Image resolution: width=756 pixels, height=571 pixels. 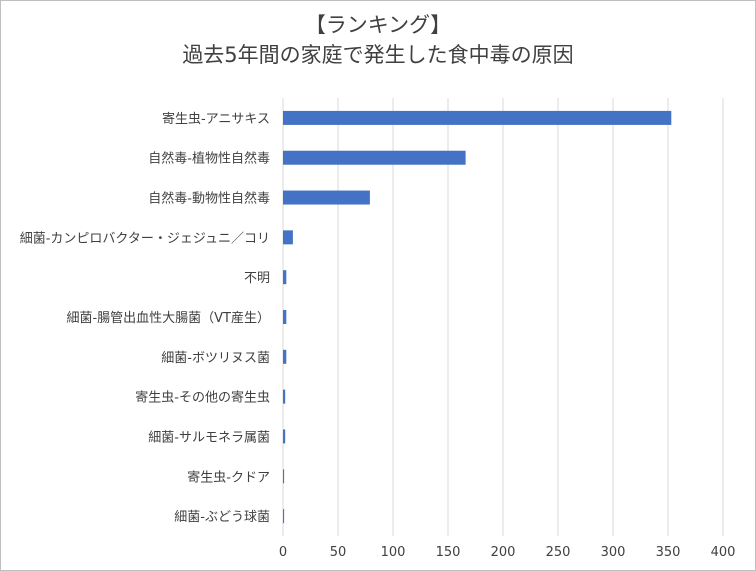 What do you see at coordinates (378, 40) in the screenshot?
I see `chart-title-block: 【ランキング】 過去5年間の家庭で発生した食中毒の原因` at bounding box center [378, 40].